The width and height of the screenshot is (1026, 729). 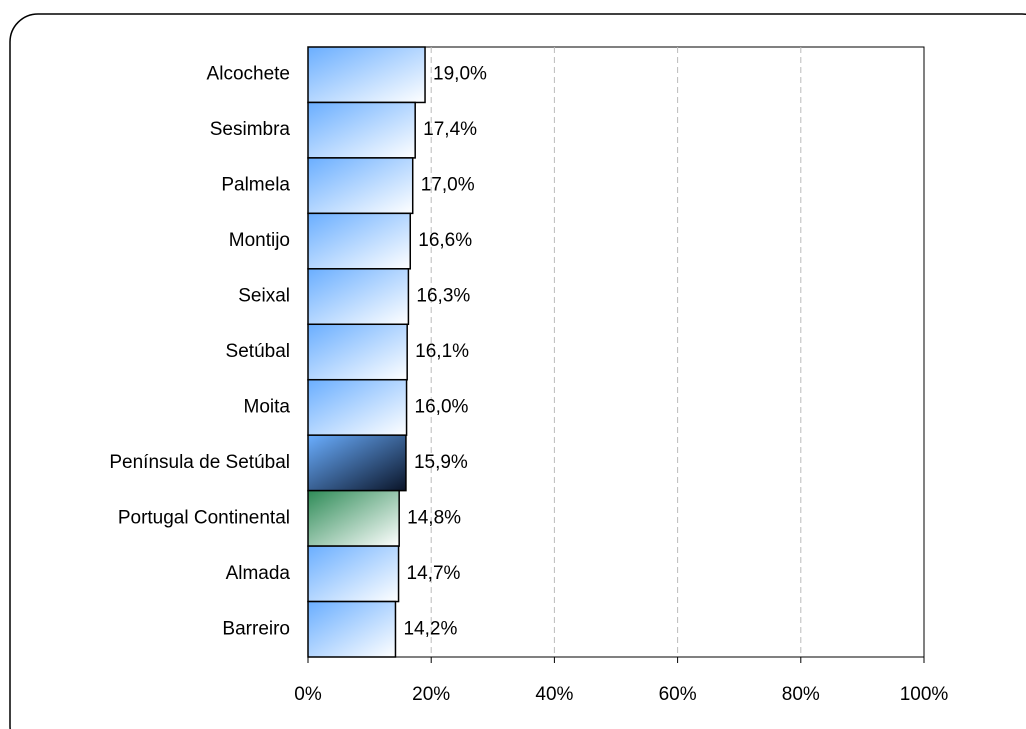 I want to click on y-tick-label: Palmela, so click(x=255, y=185).